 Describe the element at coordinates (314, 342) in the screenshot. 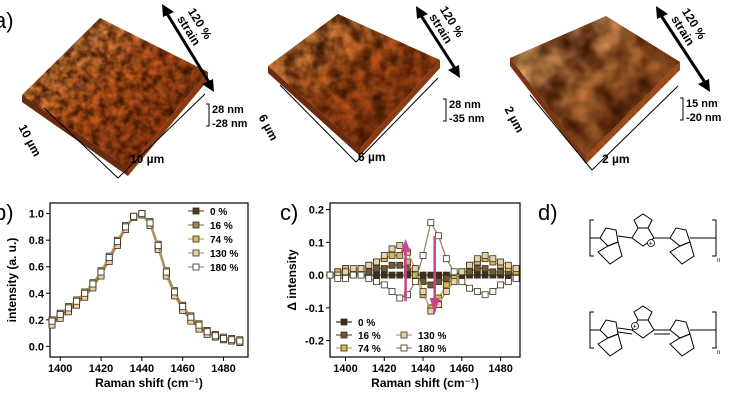

I see `y-tick-label: -0.2` at that location.